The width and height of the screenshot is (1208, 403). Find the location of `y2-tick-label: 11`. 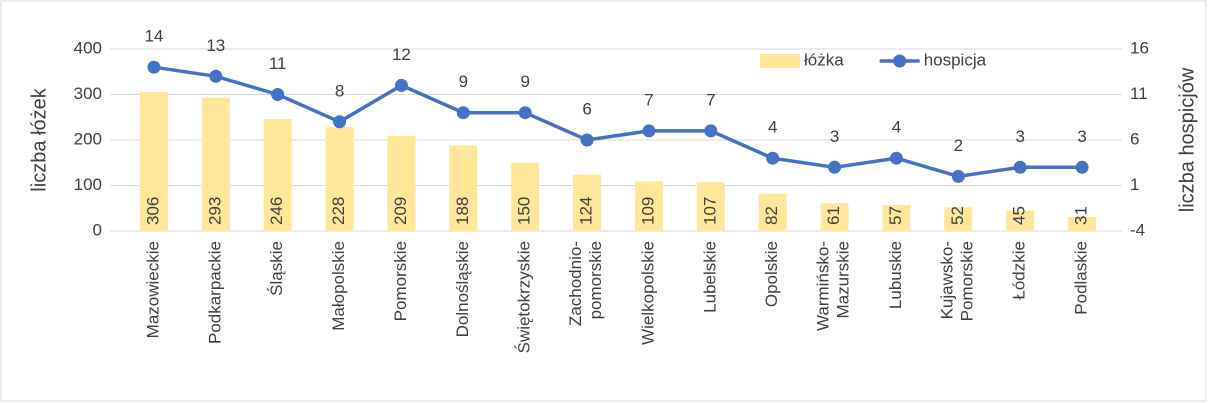

y2-tick-label: 11 is located at coordinates (1139, 93).